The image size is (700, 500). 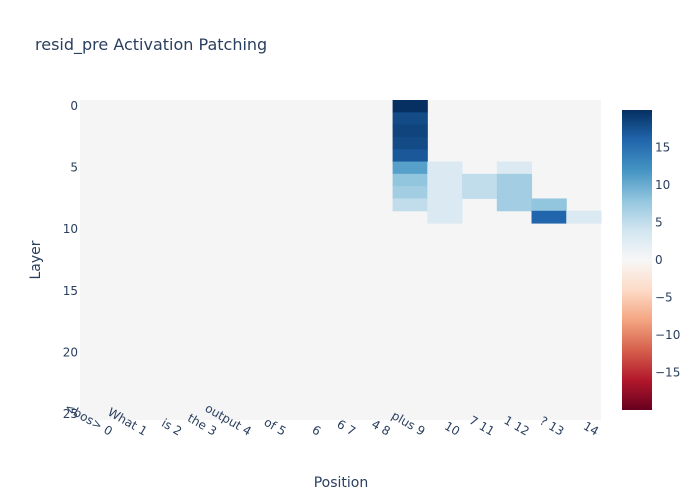 What do you see at coordinates (667, 335) in the screenshot?
I see `colorbar-tick-label: −10` at bounding box center [667, 335].